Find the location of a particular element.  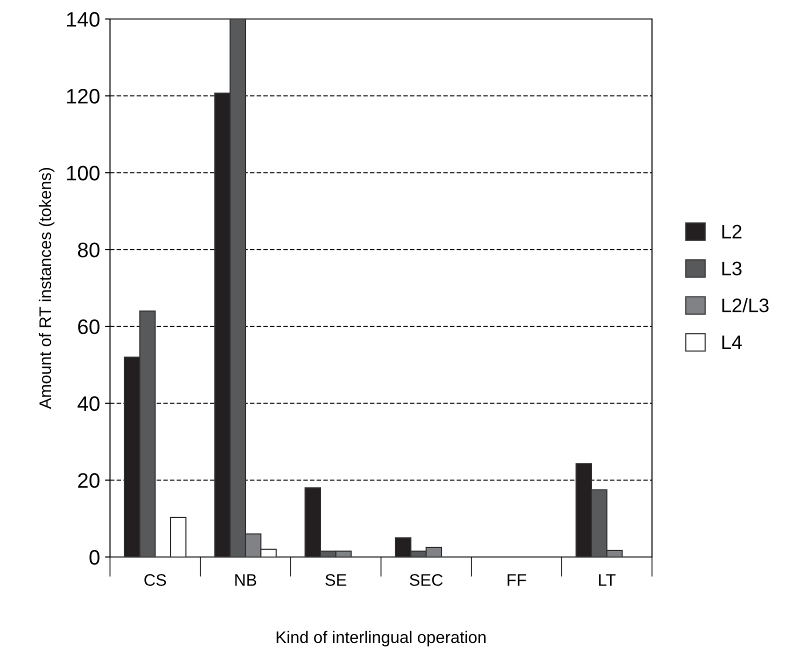

legend-label: L4 is located at coordinates (732, 343).